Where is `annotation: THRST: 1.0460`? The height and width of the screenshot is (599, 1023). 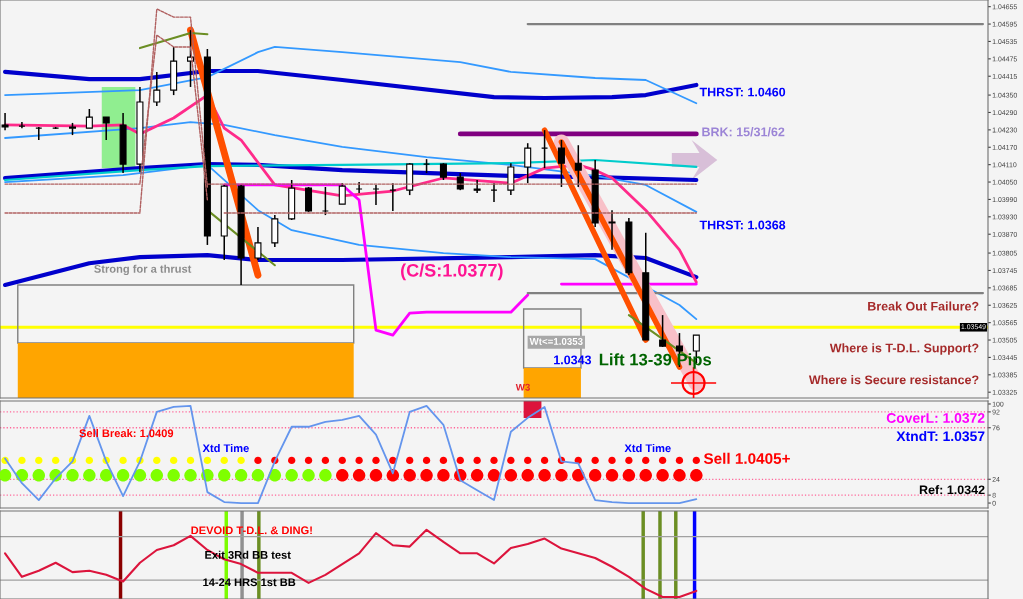 annotation: THRST: 1.0460 is located at coordinates (742, 92).